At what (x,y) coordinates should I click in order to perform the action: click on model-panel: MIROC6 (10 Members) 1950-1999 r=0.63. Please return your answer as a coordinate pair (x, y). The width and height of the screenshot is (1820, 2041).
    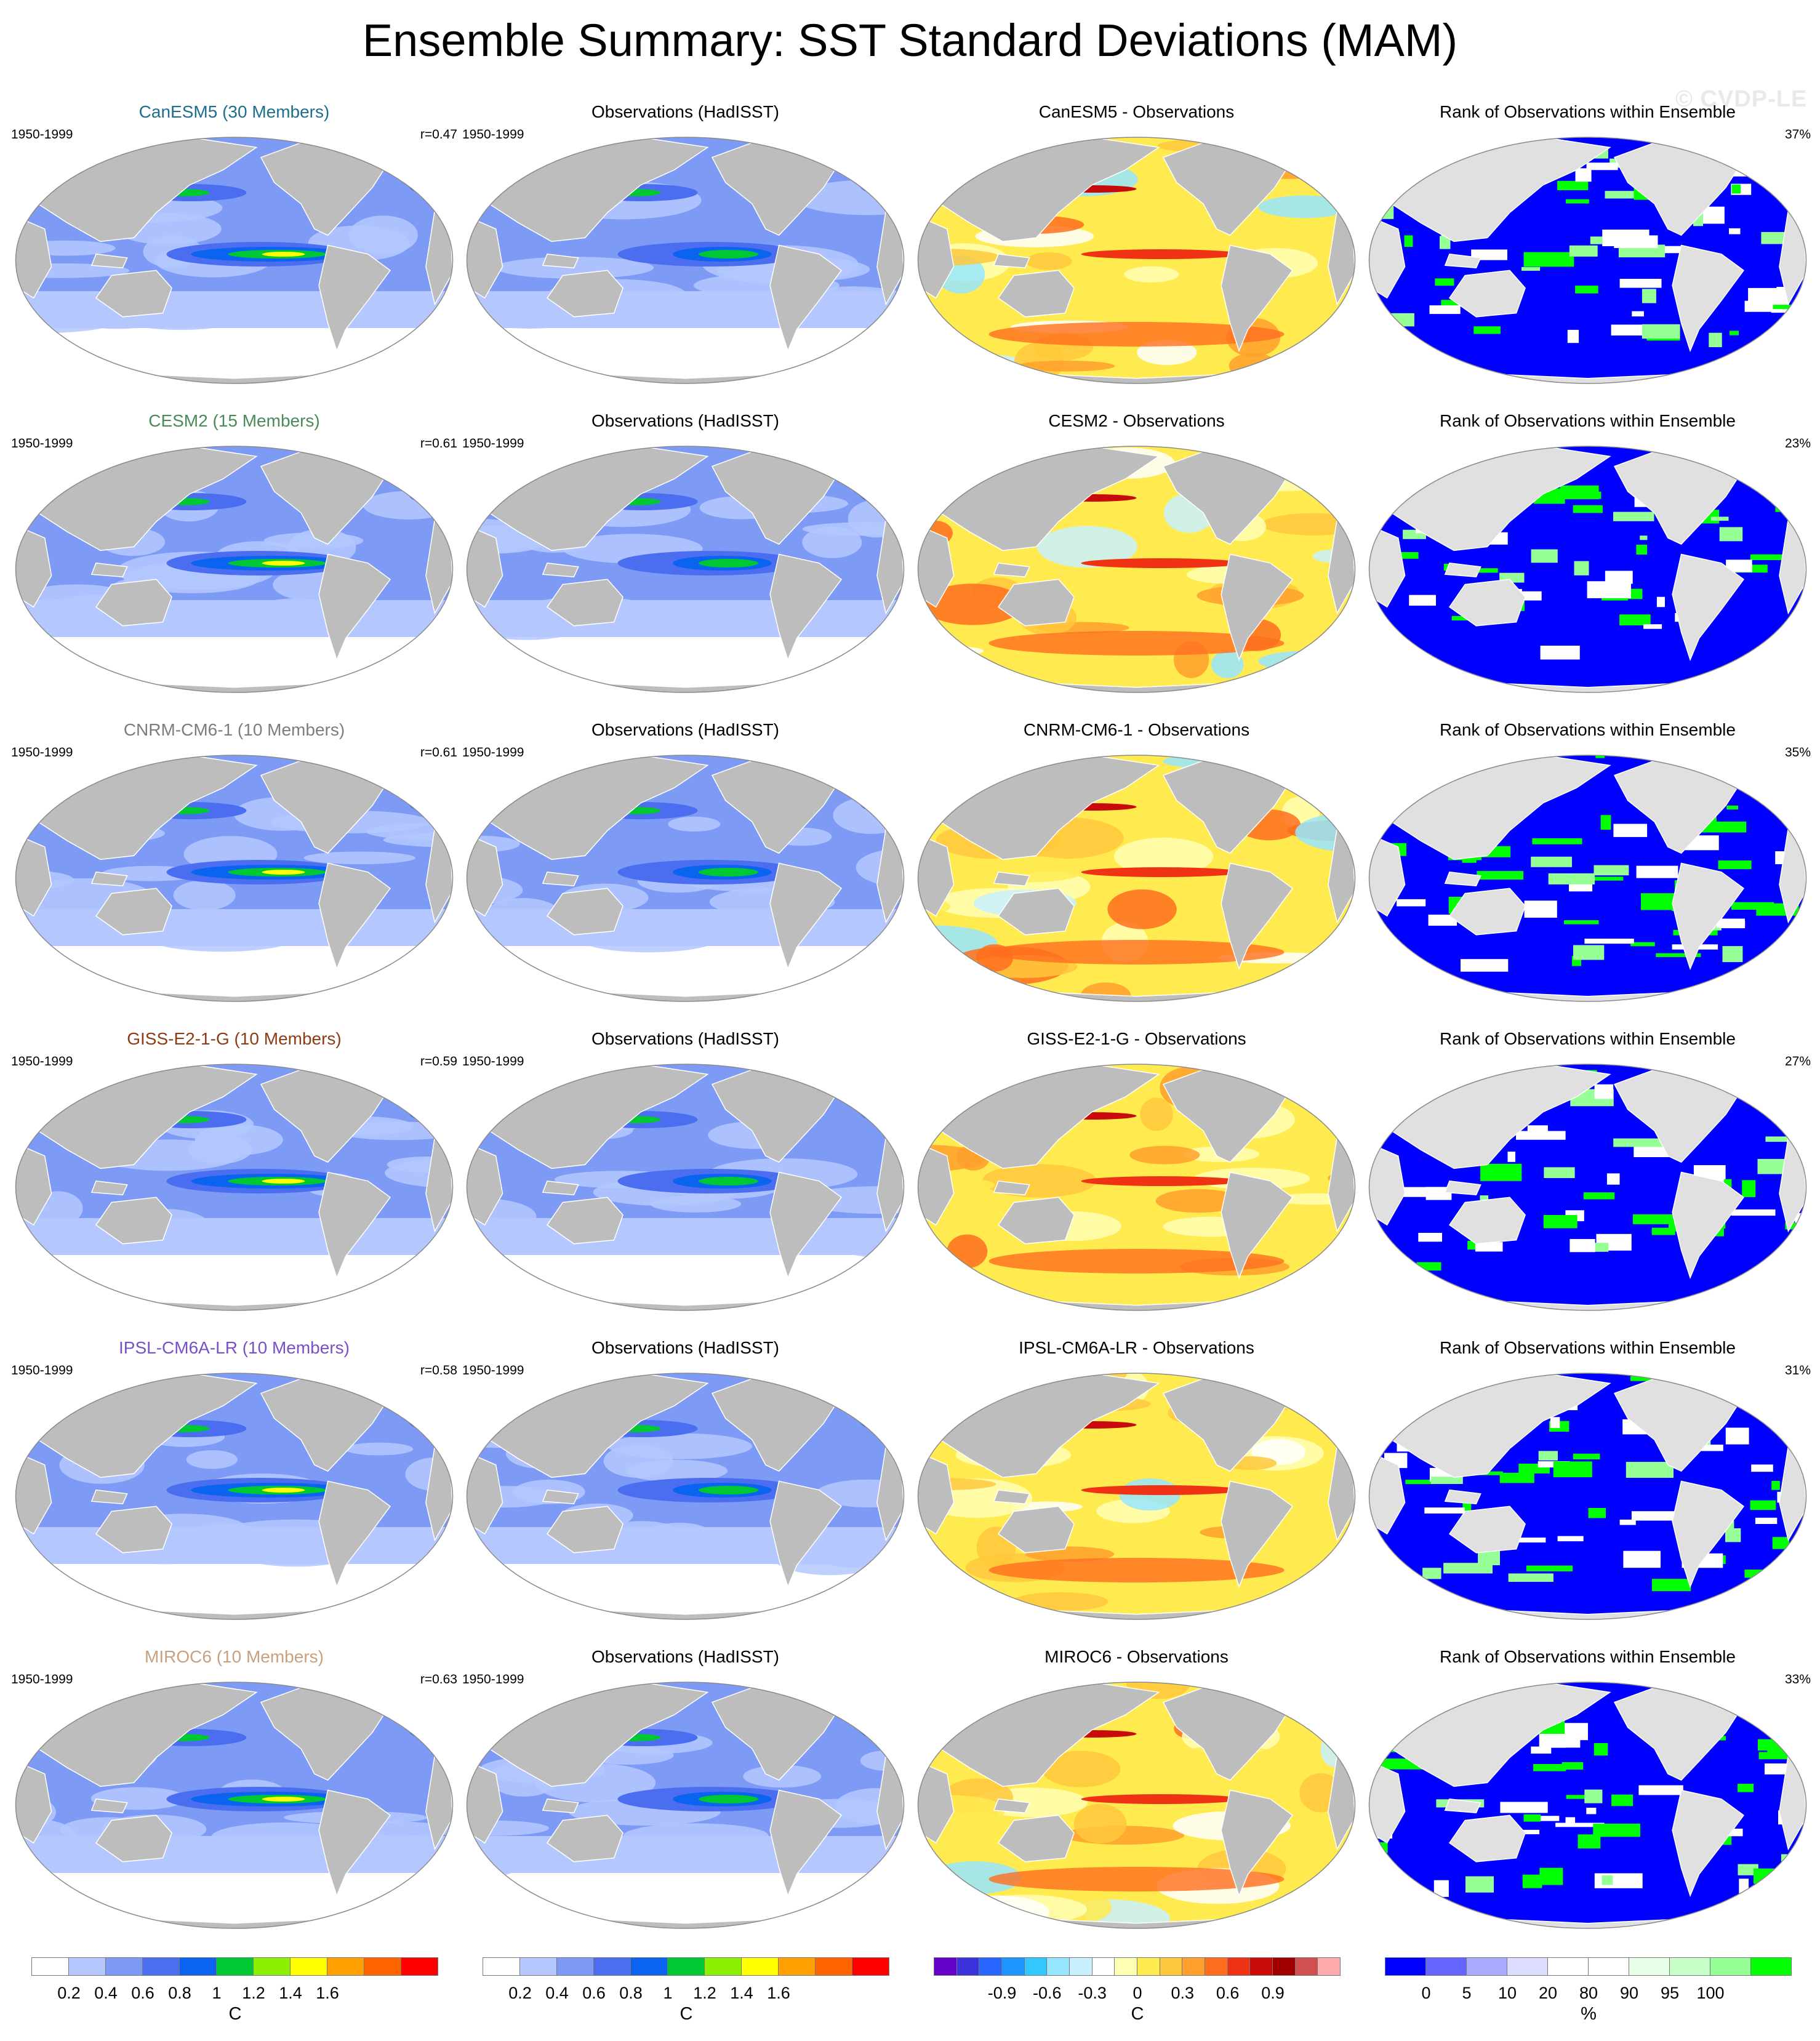
    Looking at the image, I should click on (234, 1788).